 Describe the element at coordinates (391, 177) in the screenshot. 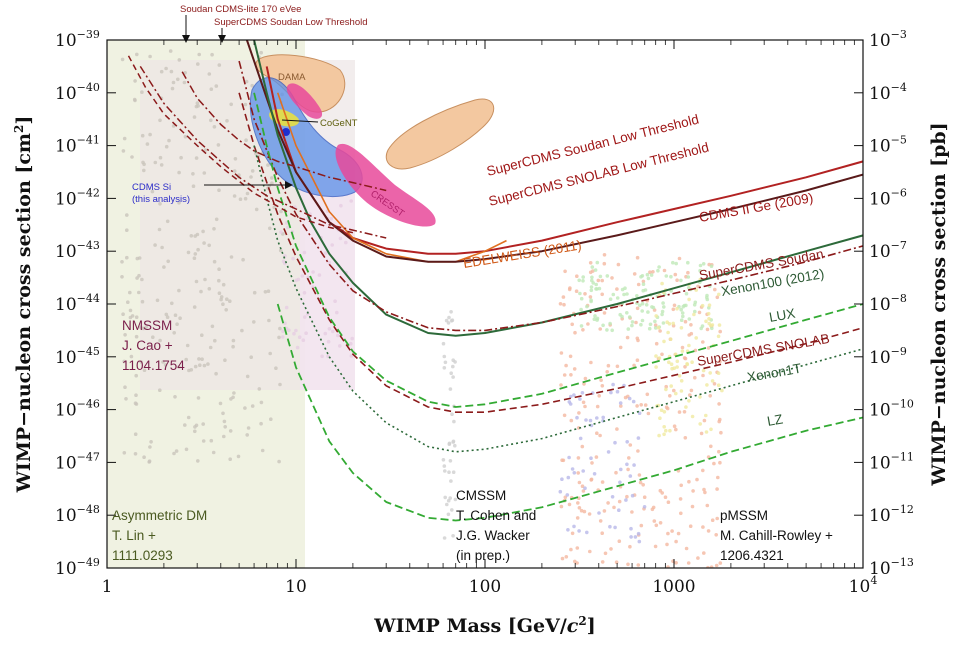

I see `limit-curve` at that location.